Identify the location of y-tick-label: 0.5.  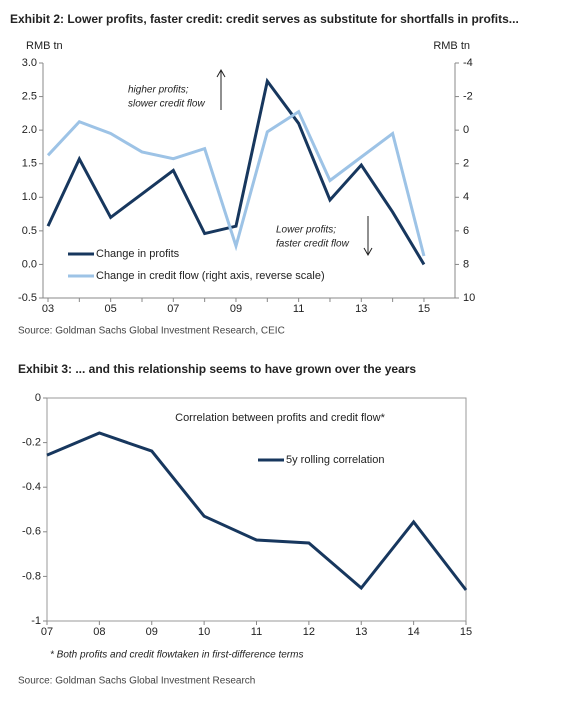
(29, 231).